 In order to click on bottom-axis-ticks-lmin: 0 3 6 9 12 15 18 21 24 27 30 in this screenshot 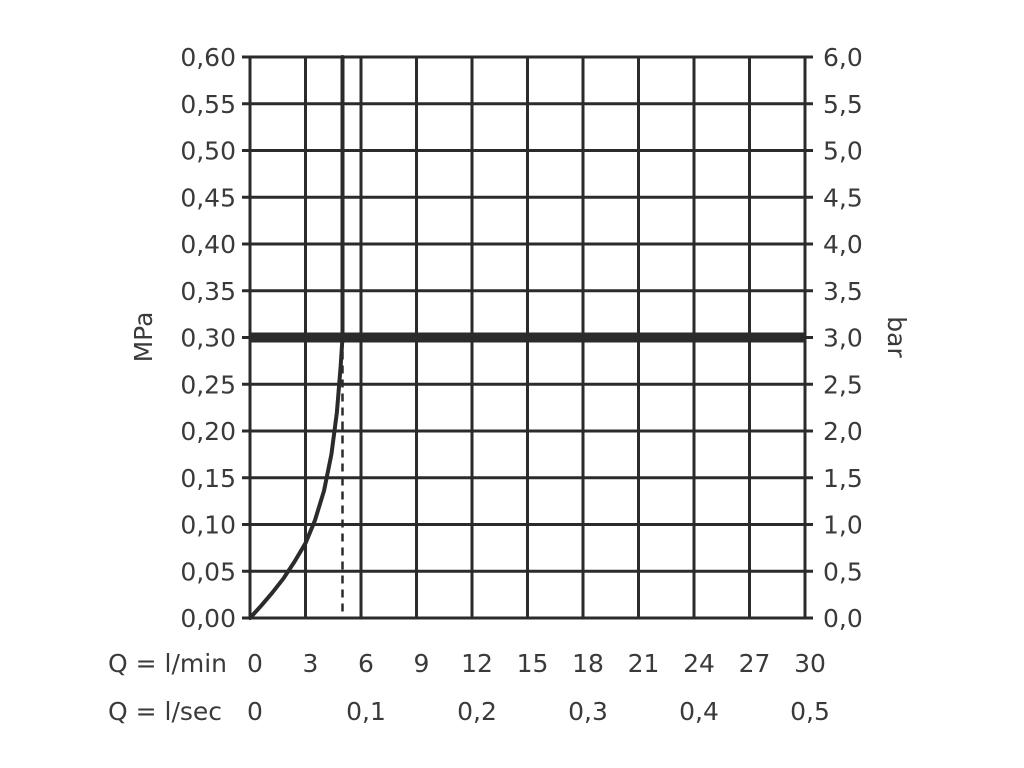, I will do `click(536, 663)`.